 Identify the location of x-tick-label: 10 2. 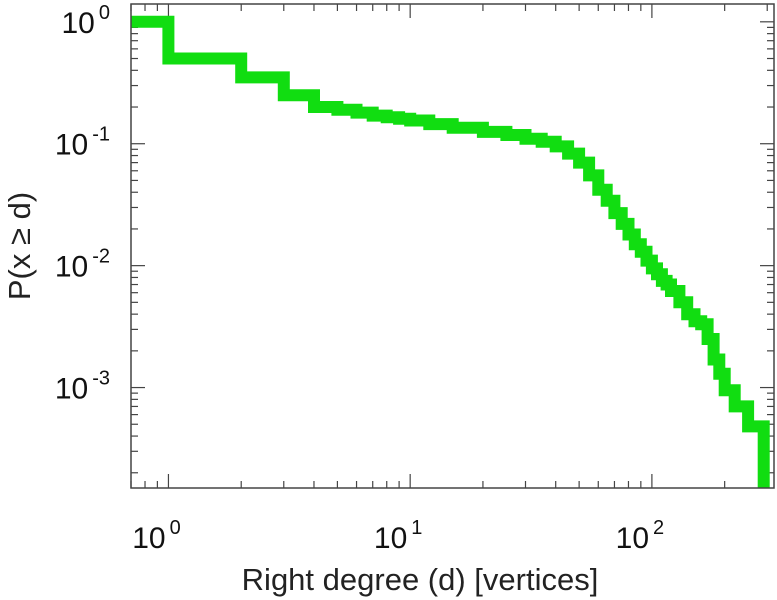
(640, 536).